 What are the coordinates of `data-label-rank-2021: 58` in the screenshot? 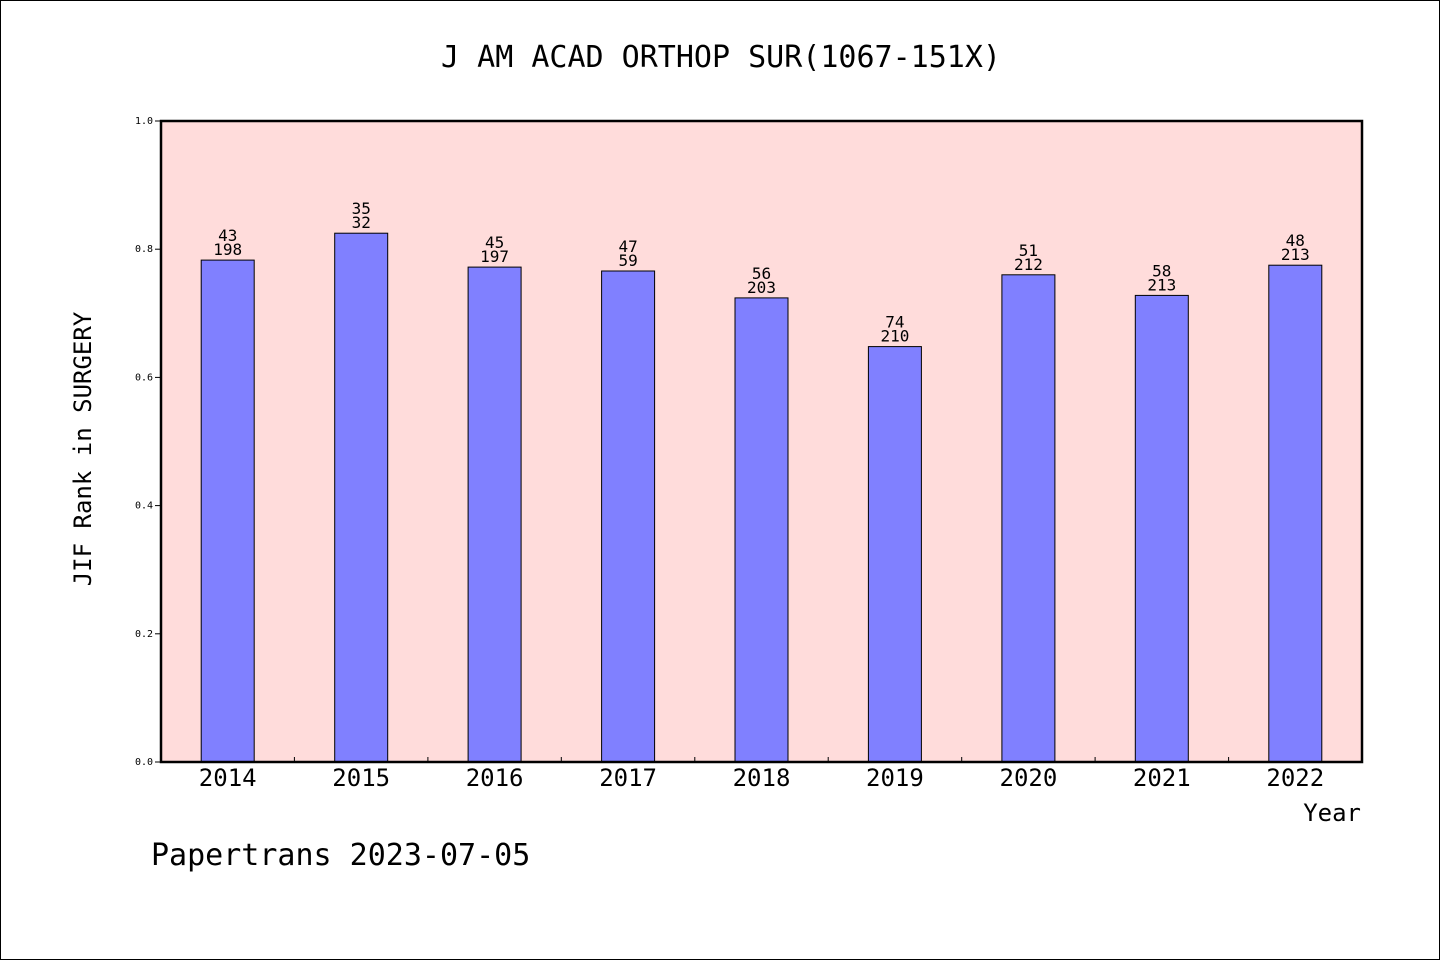 It's located at (1161, 270).